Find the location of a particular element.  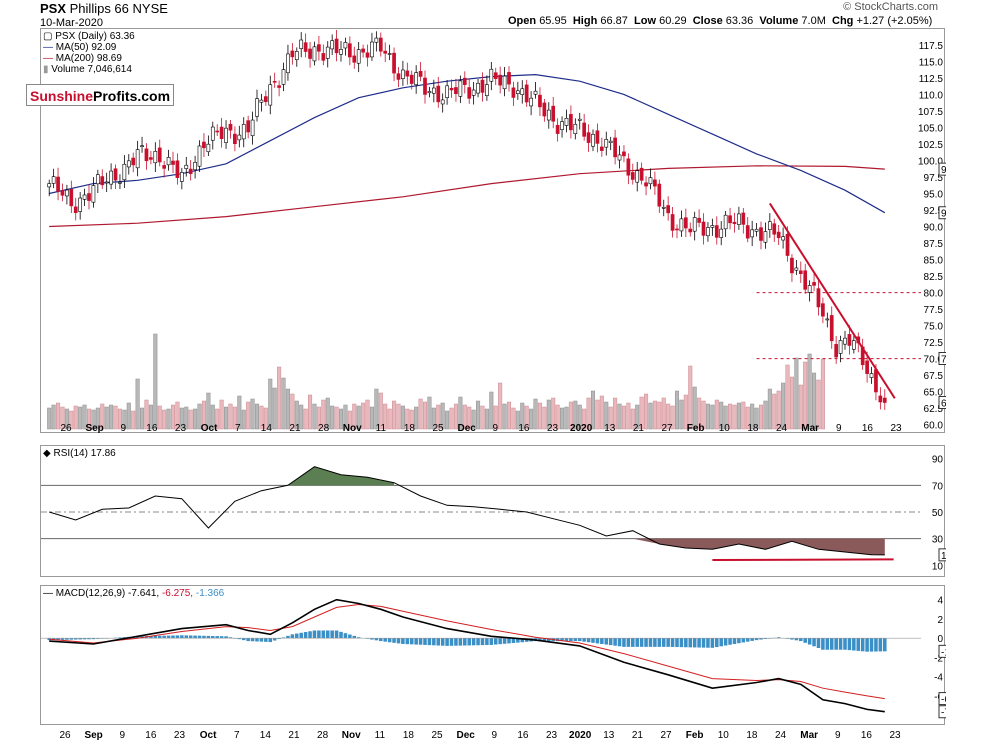

rsi-legend: ◆ RSI(14) 17.86 is located at coordinates (79, 453).